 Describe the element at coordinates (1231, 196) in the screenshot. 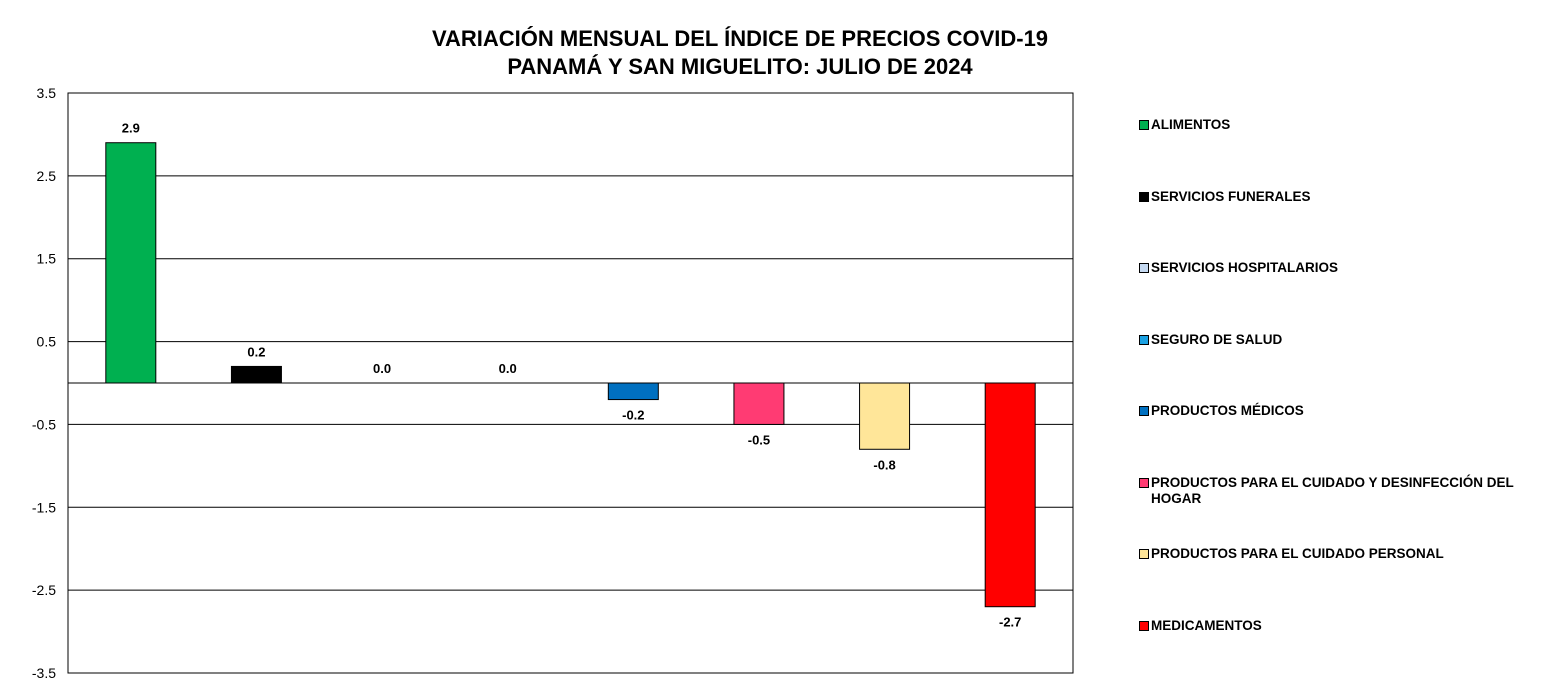

I see `legend-label: SERVICIOS FUNERALES` at that location.